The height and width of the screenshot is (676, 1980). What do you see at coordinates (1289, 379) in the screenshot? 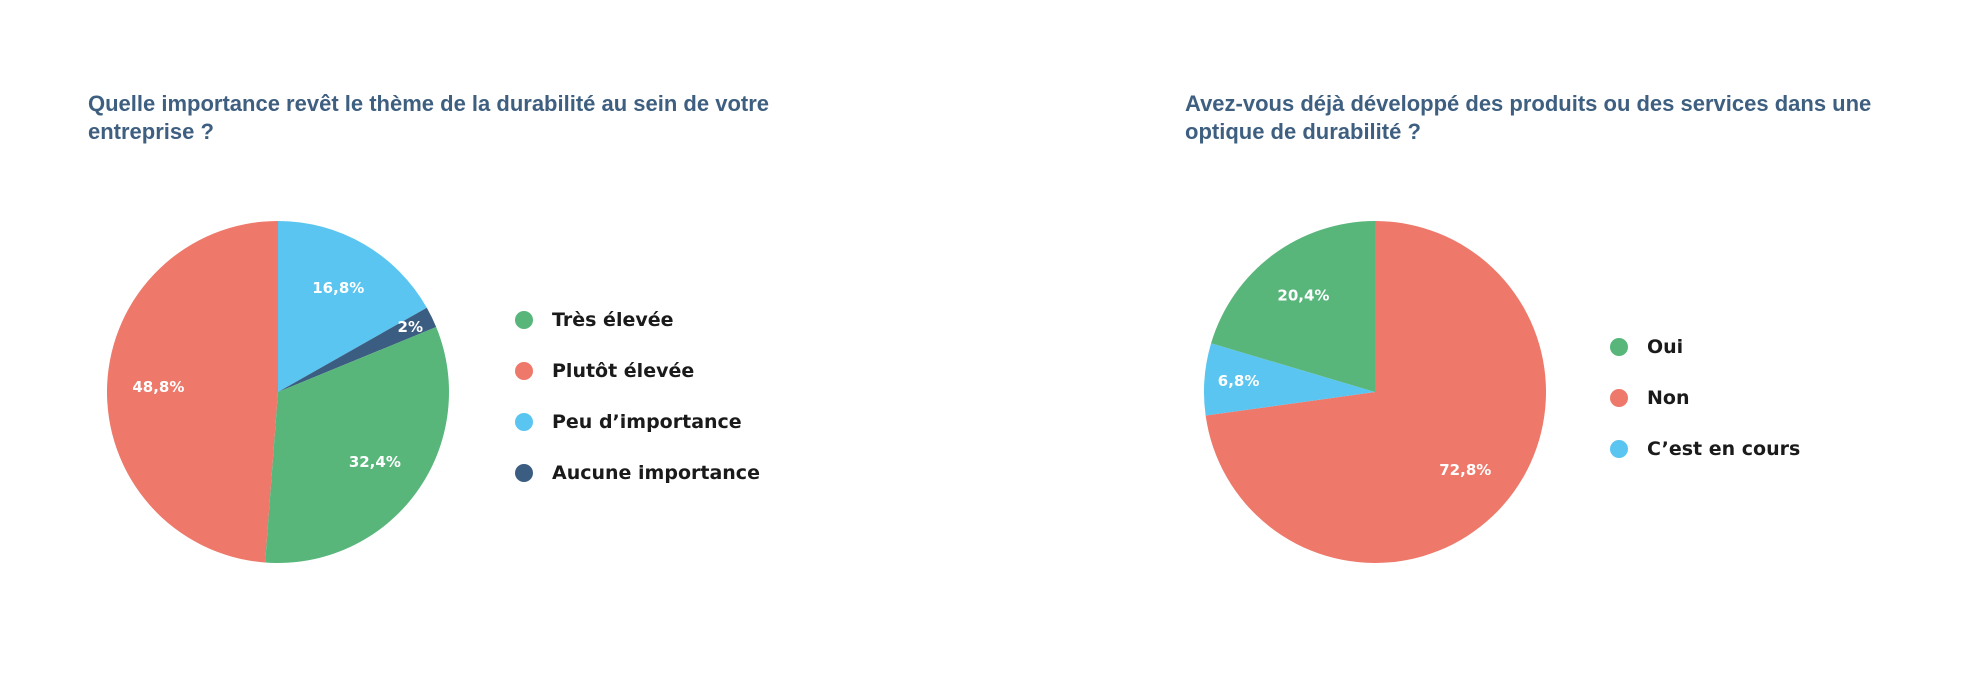
I see `pie-slice-c-est-en-cours` at bounding box center [1289, 379].